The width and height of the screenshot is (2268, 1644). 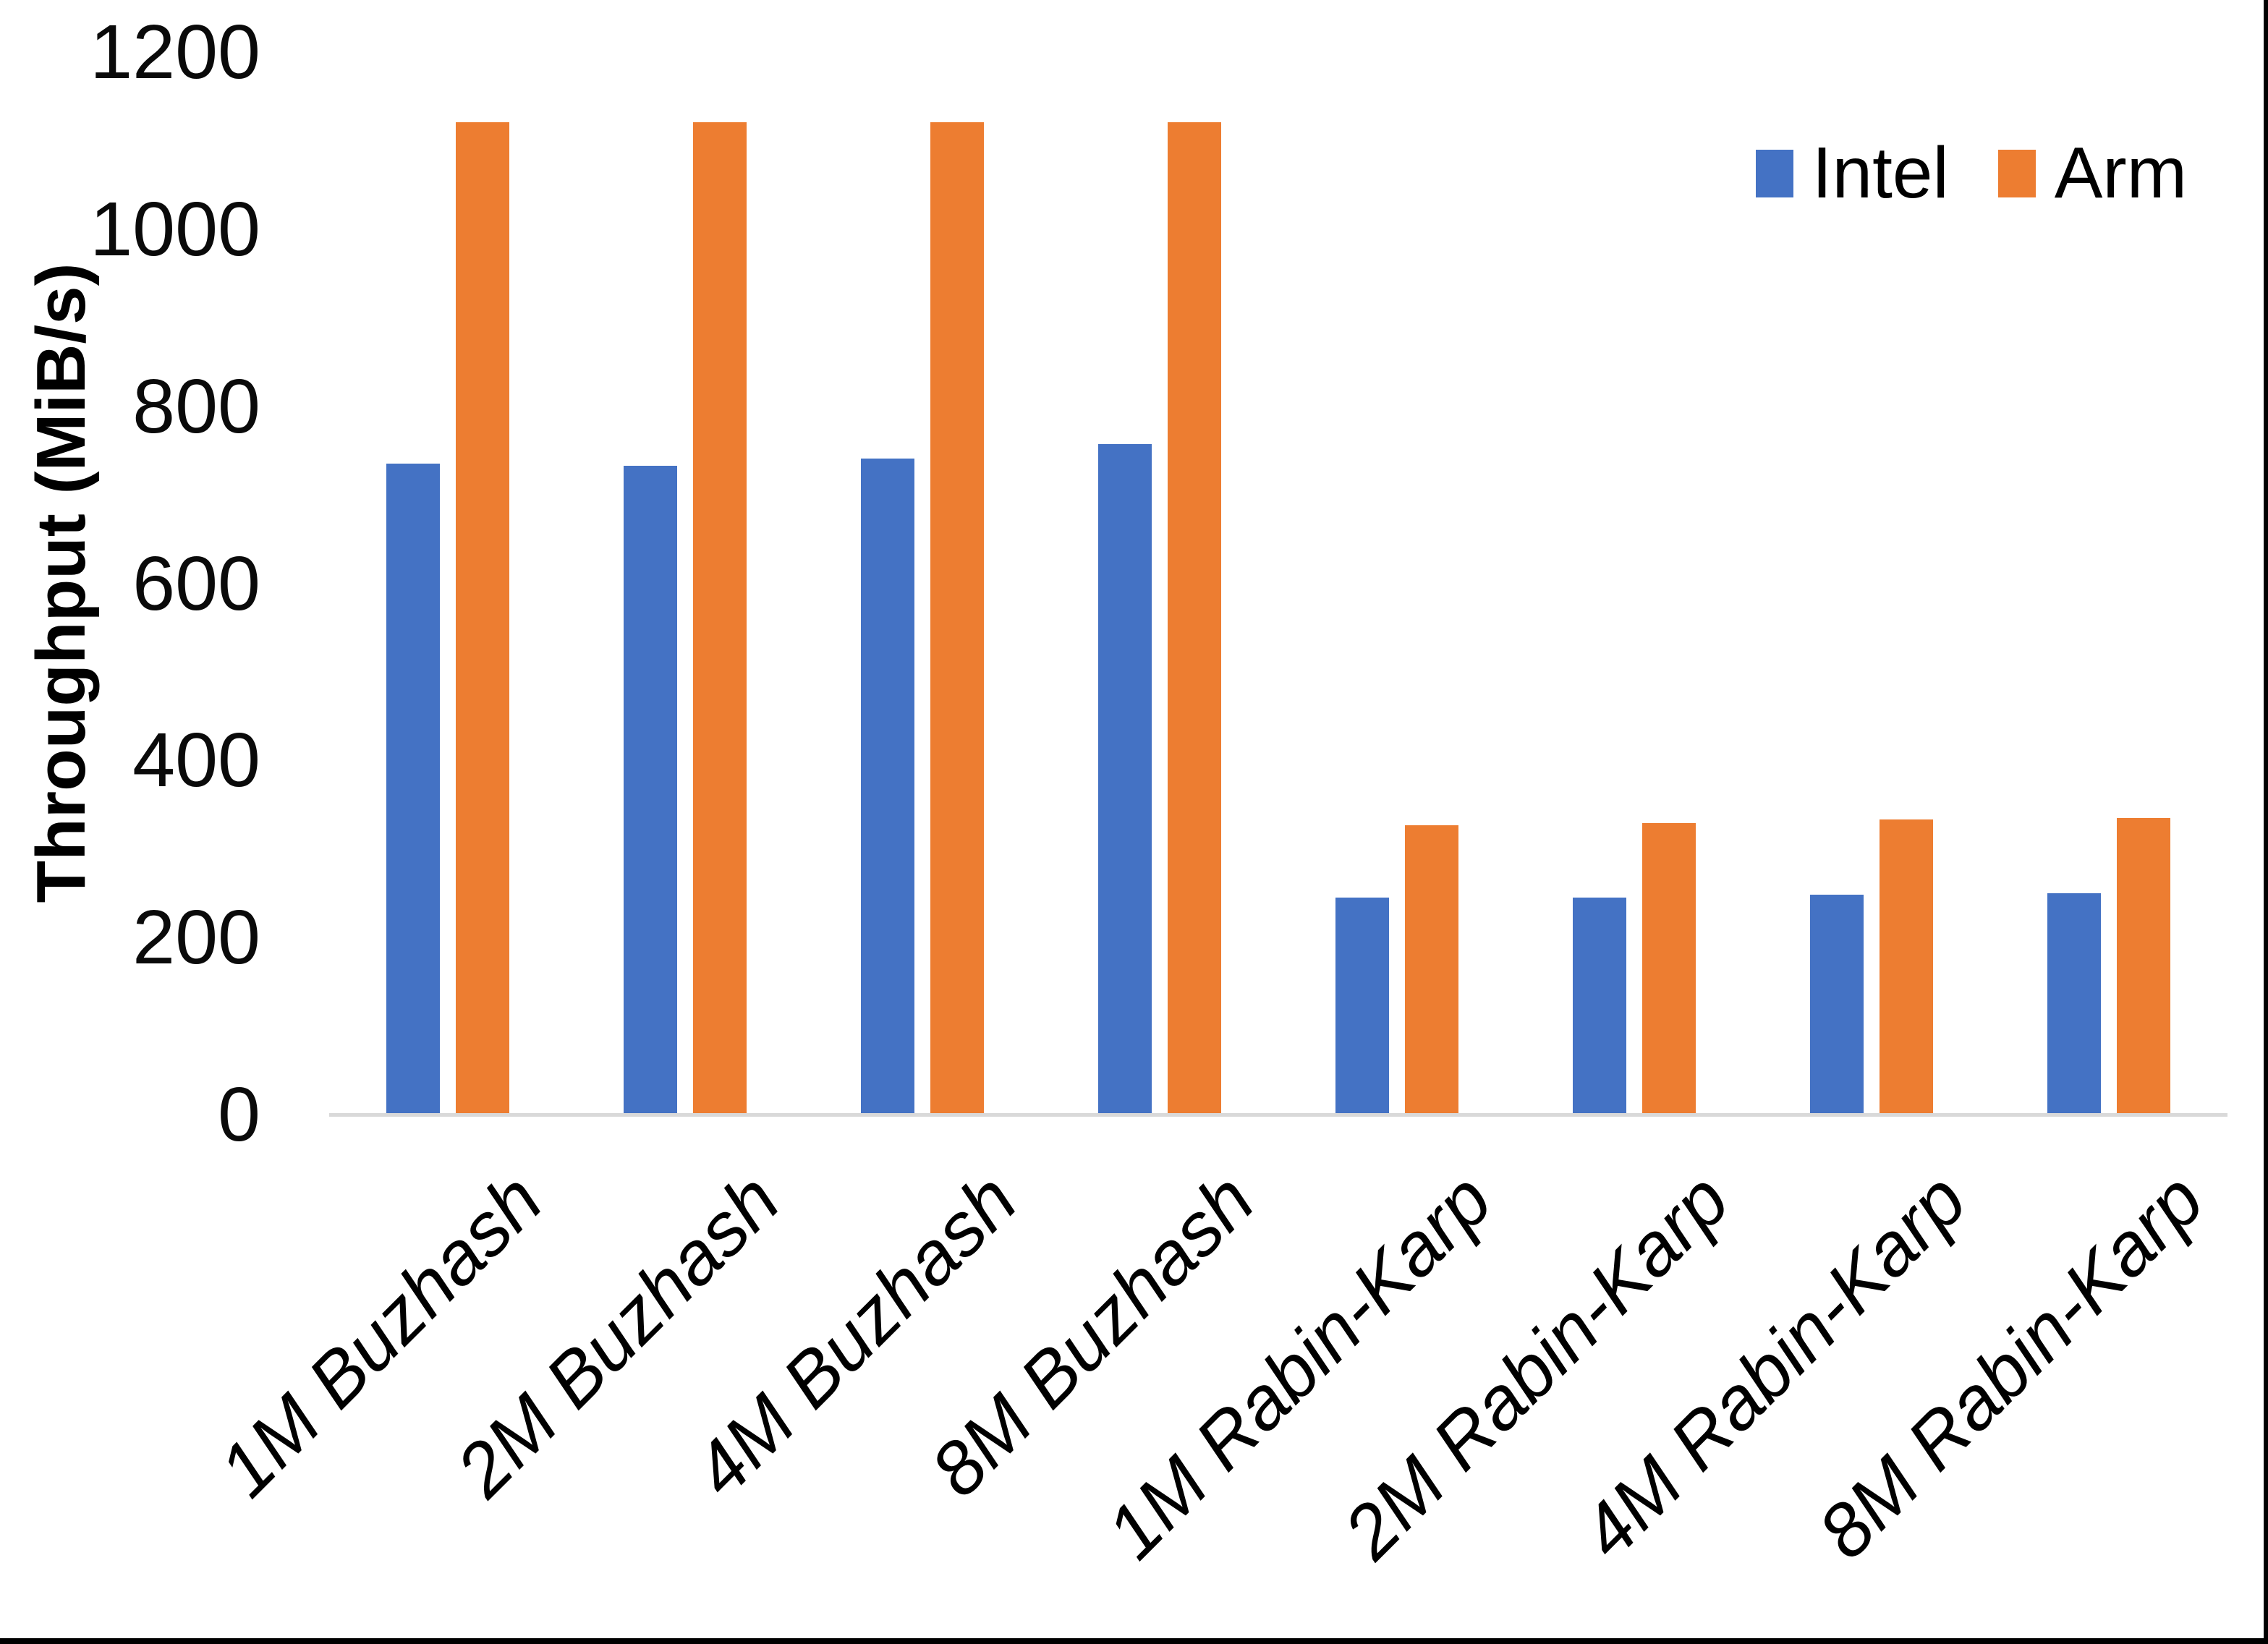 I want to click on bar-intel-4m-rabin-karp, so click(x=1837, y=1005).